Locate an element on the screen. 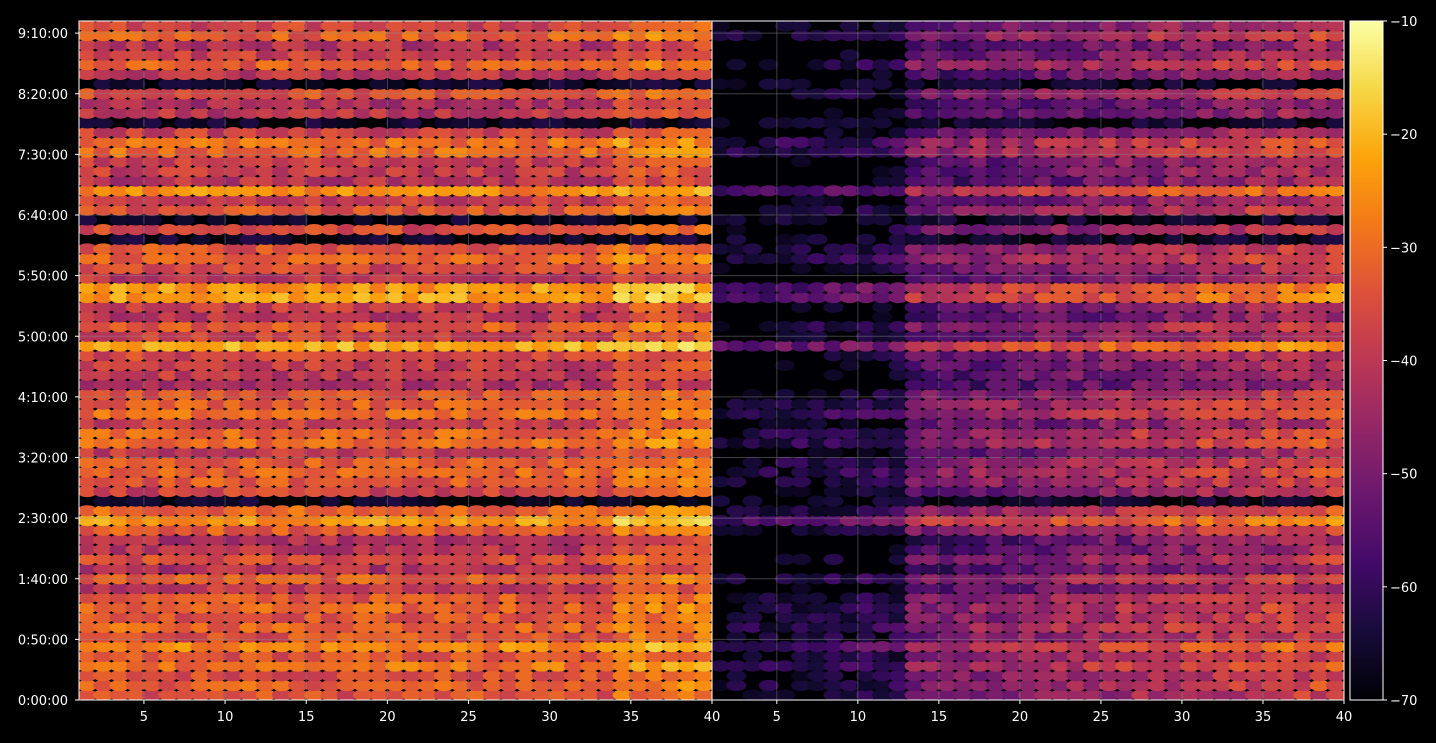  y-tick-label: 0:00:00 is located at coordinates (43, 701).